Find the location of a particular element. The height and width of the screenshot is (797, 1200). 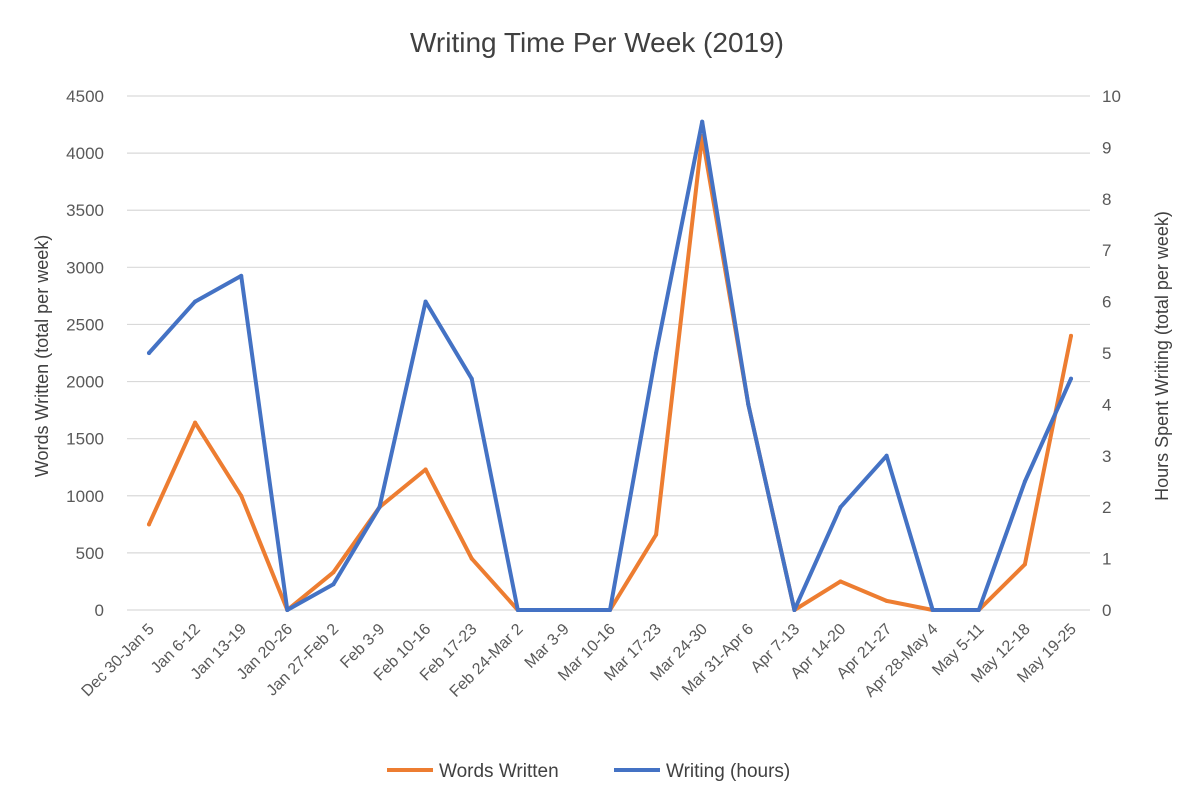

right-axis-ticks: 0 1 2 3 4 5 6 7 8 9 10 is located at coordinates (1111, 353).